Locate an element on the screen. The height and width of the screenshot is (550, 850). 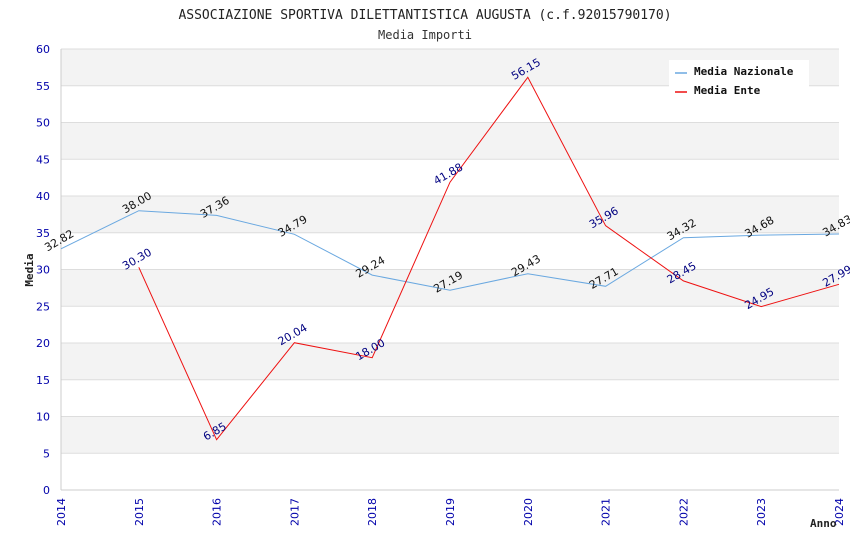
y-tick-label: 60 is located at coordinates (43, 49).